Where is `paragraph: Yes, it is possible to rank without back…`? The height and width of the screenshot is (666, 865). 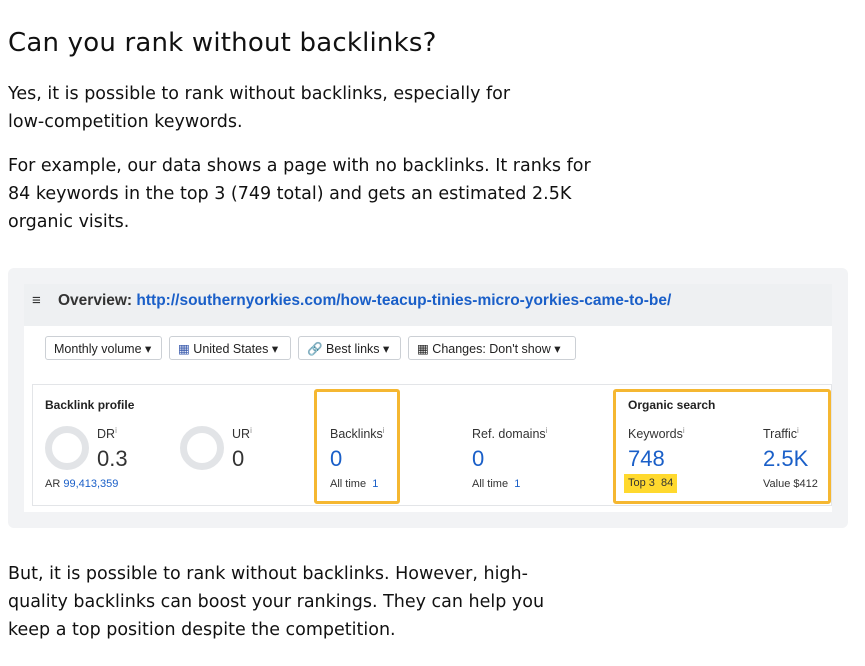
paragraph: Yes, it is possible to rank without back… is located at coordinates (259, 108).